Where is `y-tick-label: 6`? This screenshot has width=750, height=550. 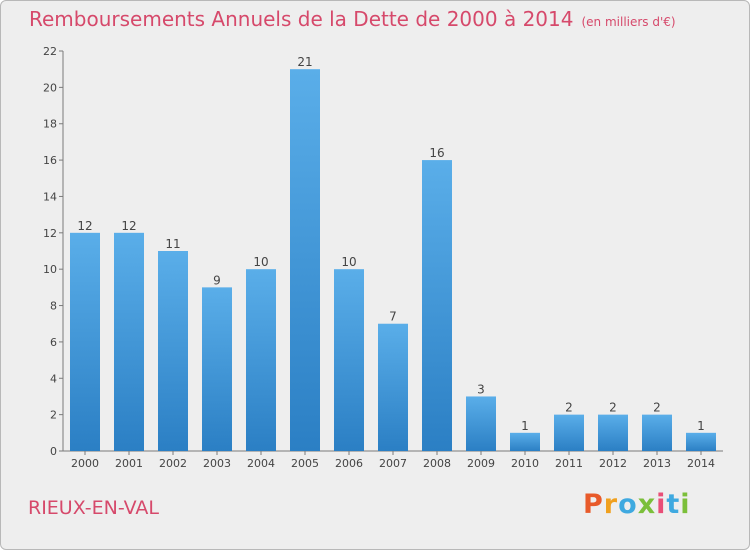
y-tick-label: 6 is located at coordinates (53, 342).